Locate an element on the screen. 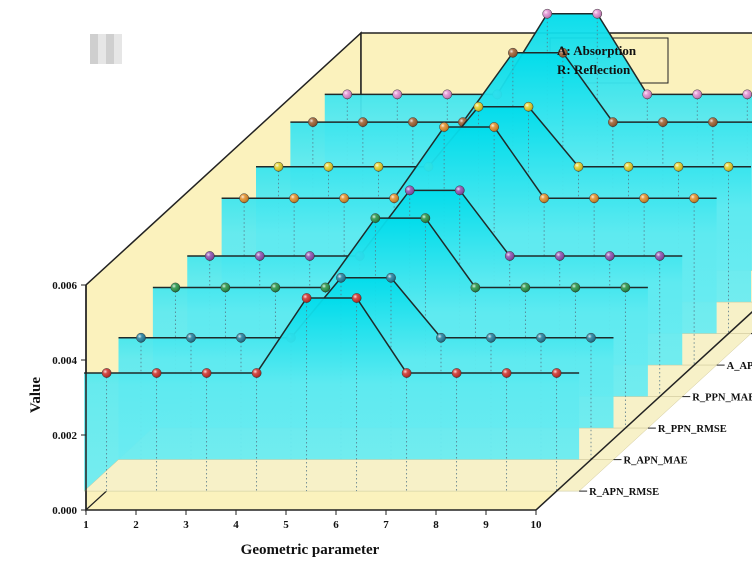  x-tick-label: 8 is located at coordinates (436, 525).